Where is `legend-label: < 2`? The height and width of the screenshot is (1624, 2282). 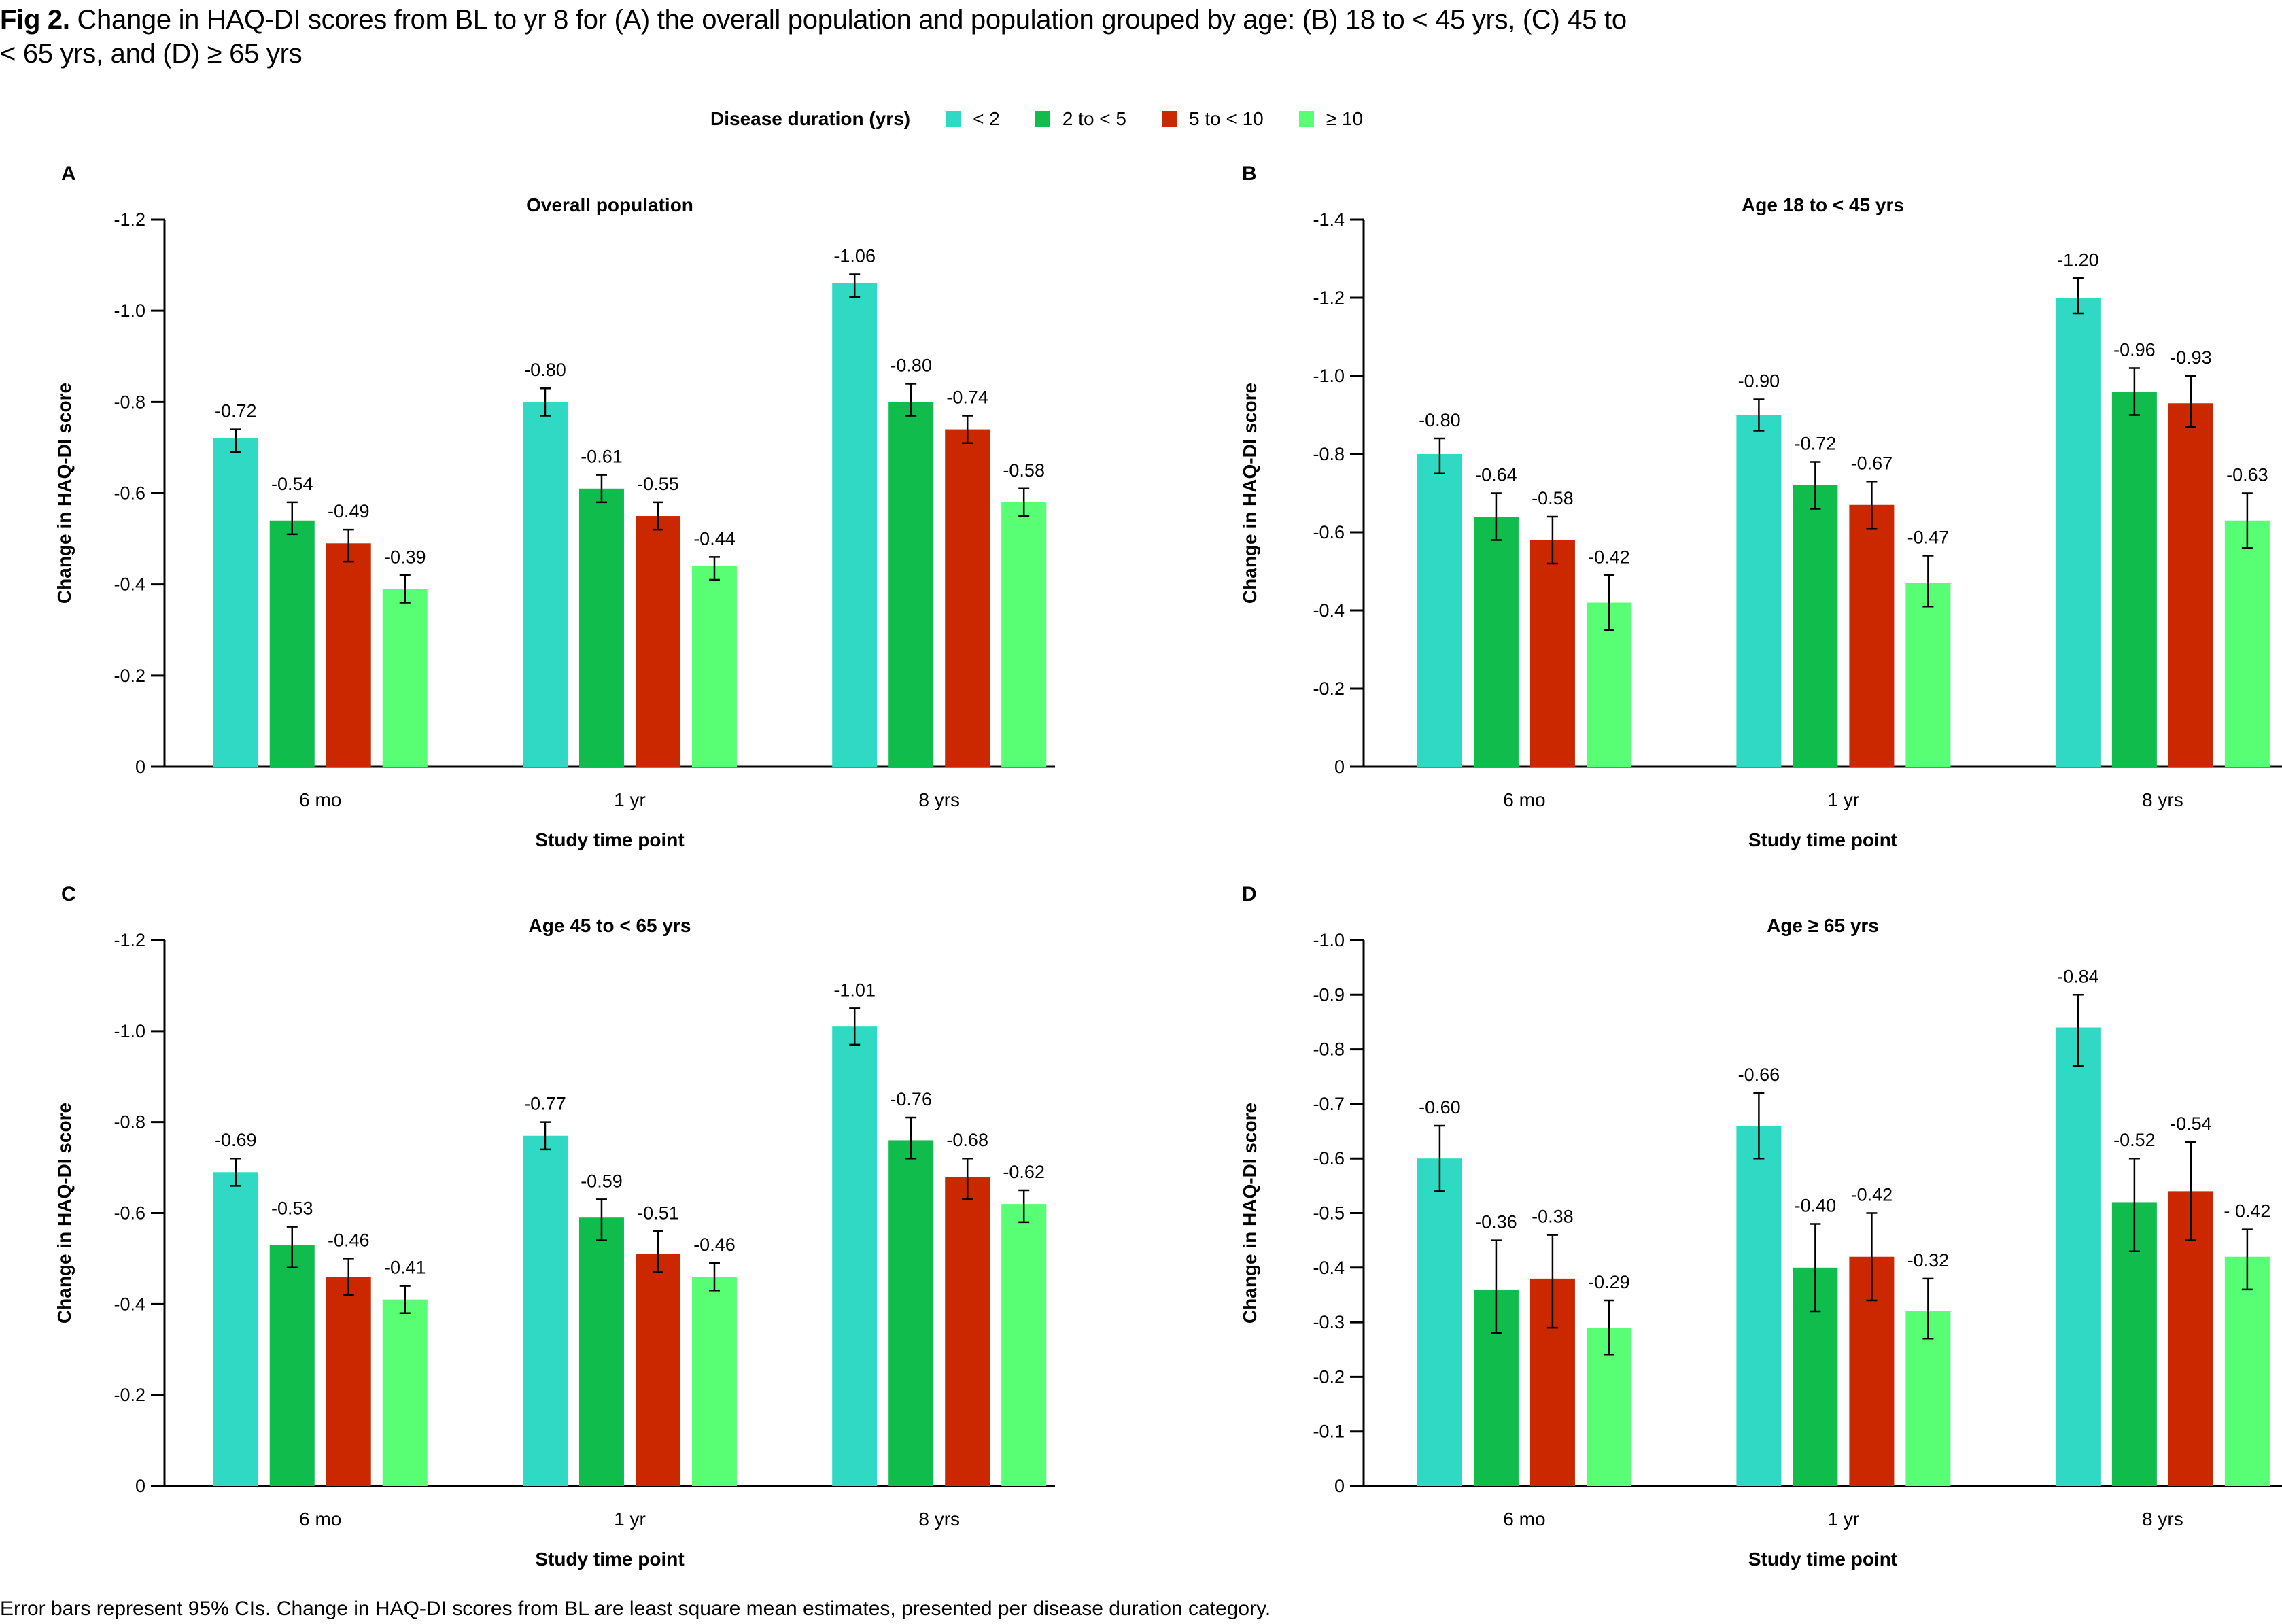 legend-label: < 2 is located at coordinates (987, 118).